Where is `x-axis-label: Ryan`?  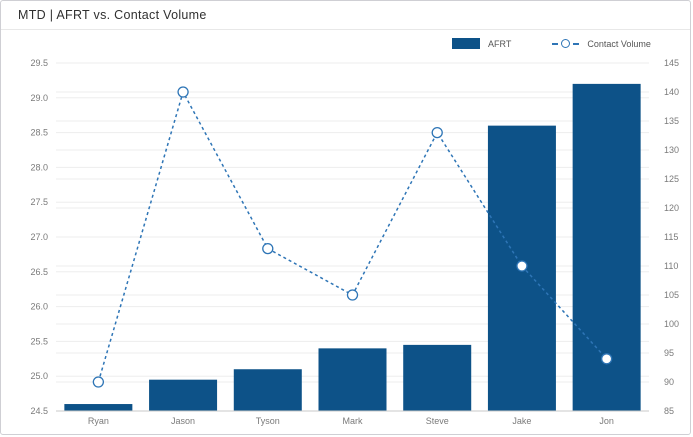 x-axis-label: Ryan is located at coordinates (98, 421).